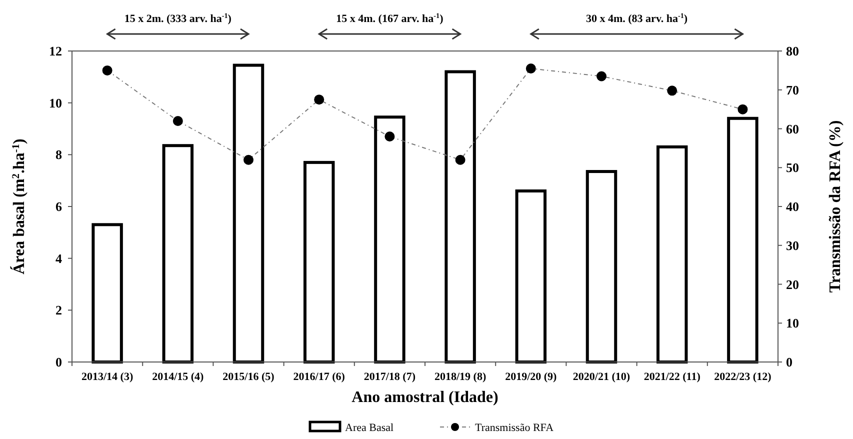 The width and height of the screenshot is (853, 439). What do you see at coordinates (178, 18) in the screenshot?
I see `text: 15 x 2m. (333 arv. ha$^{-1}$)` at bounding box center [178, 18].